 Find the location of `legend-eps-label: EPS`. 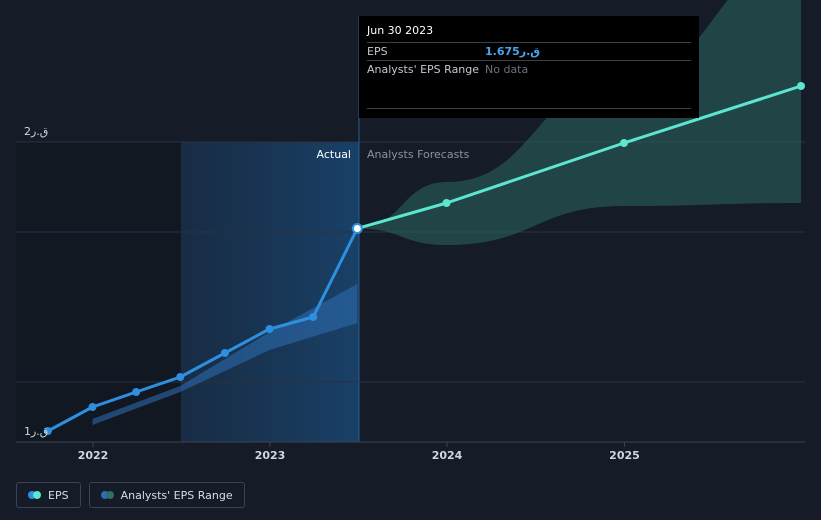

legend-eps-label: EPS is located at coordinates (58, 495).